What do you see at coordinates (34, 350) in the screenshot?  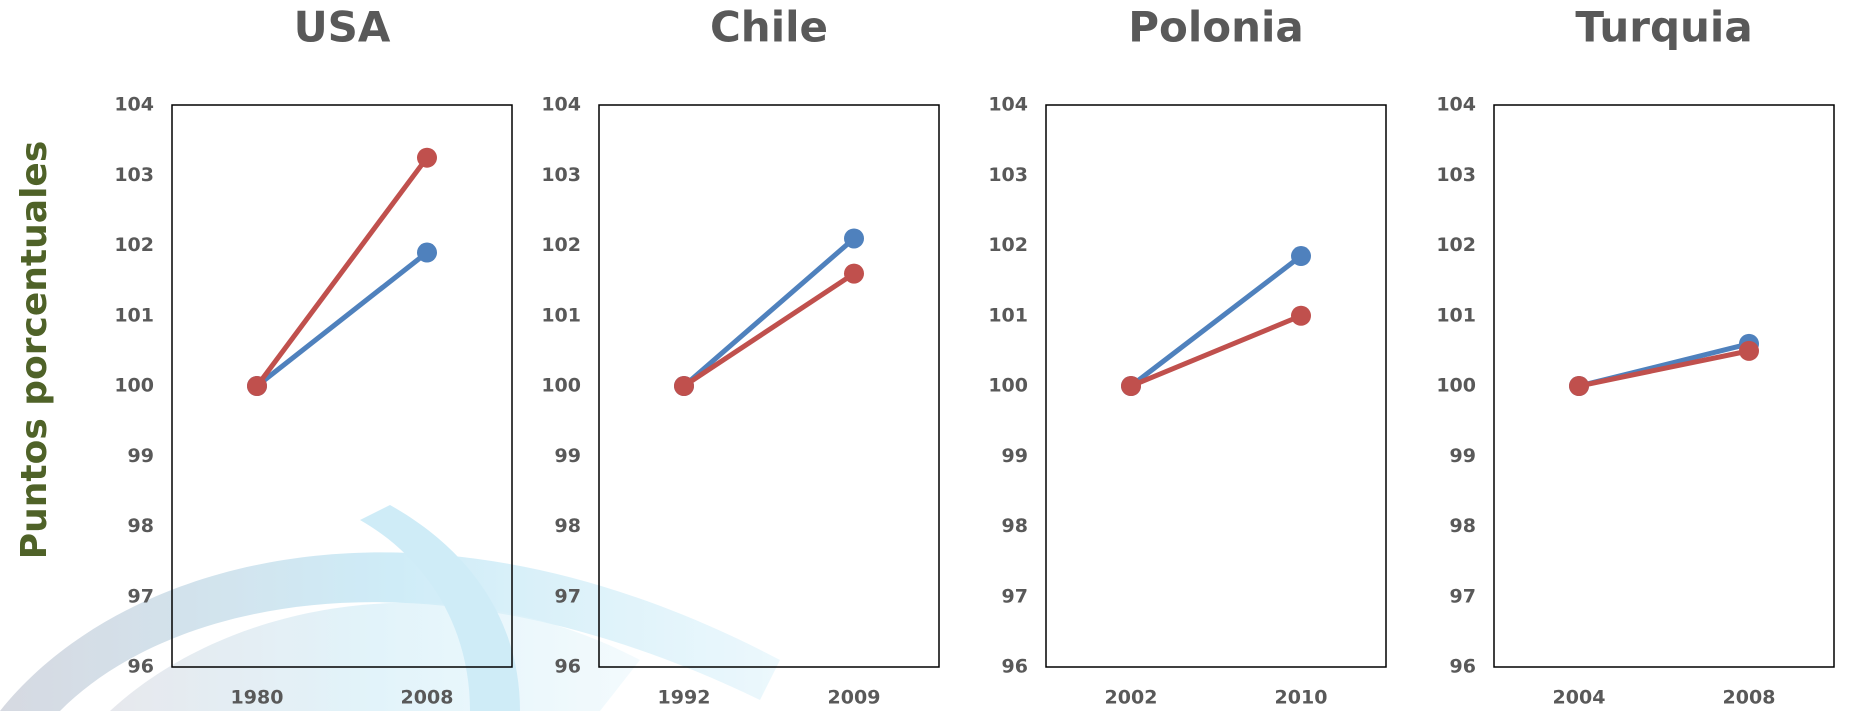 I see `y-axis-label: Puntos porcentuales` at bounding box center [34, 350].